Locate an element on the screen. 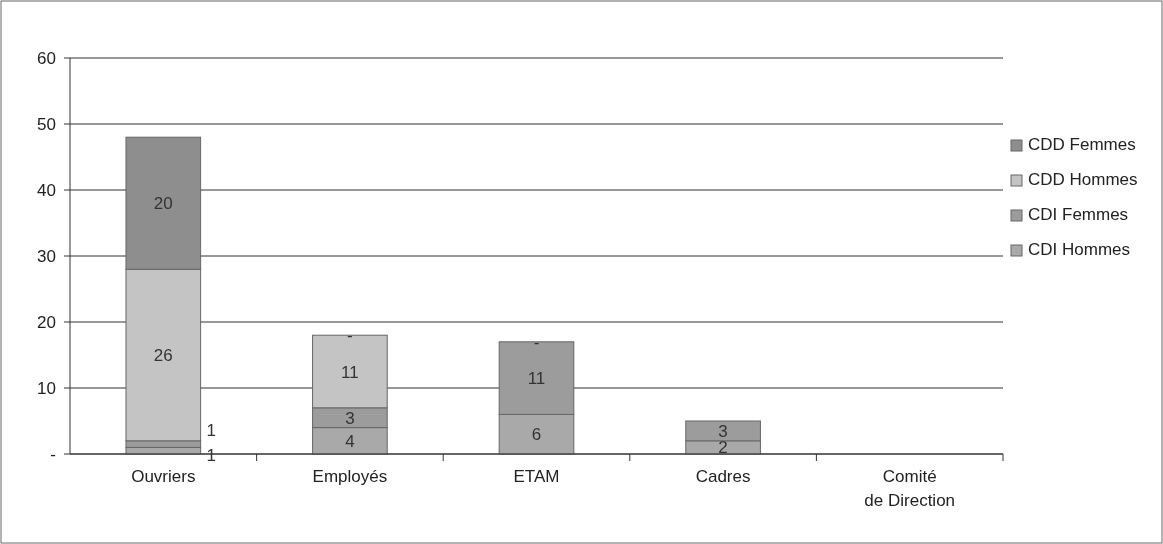 The image size is (1163, 544). data-label: 26 is located at coordinates (163, 355).